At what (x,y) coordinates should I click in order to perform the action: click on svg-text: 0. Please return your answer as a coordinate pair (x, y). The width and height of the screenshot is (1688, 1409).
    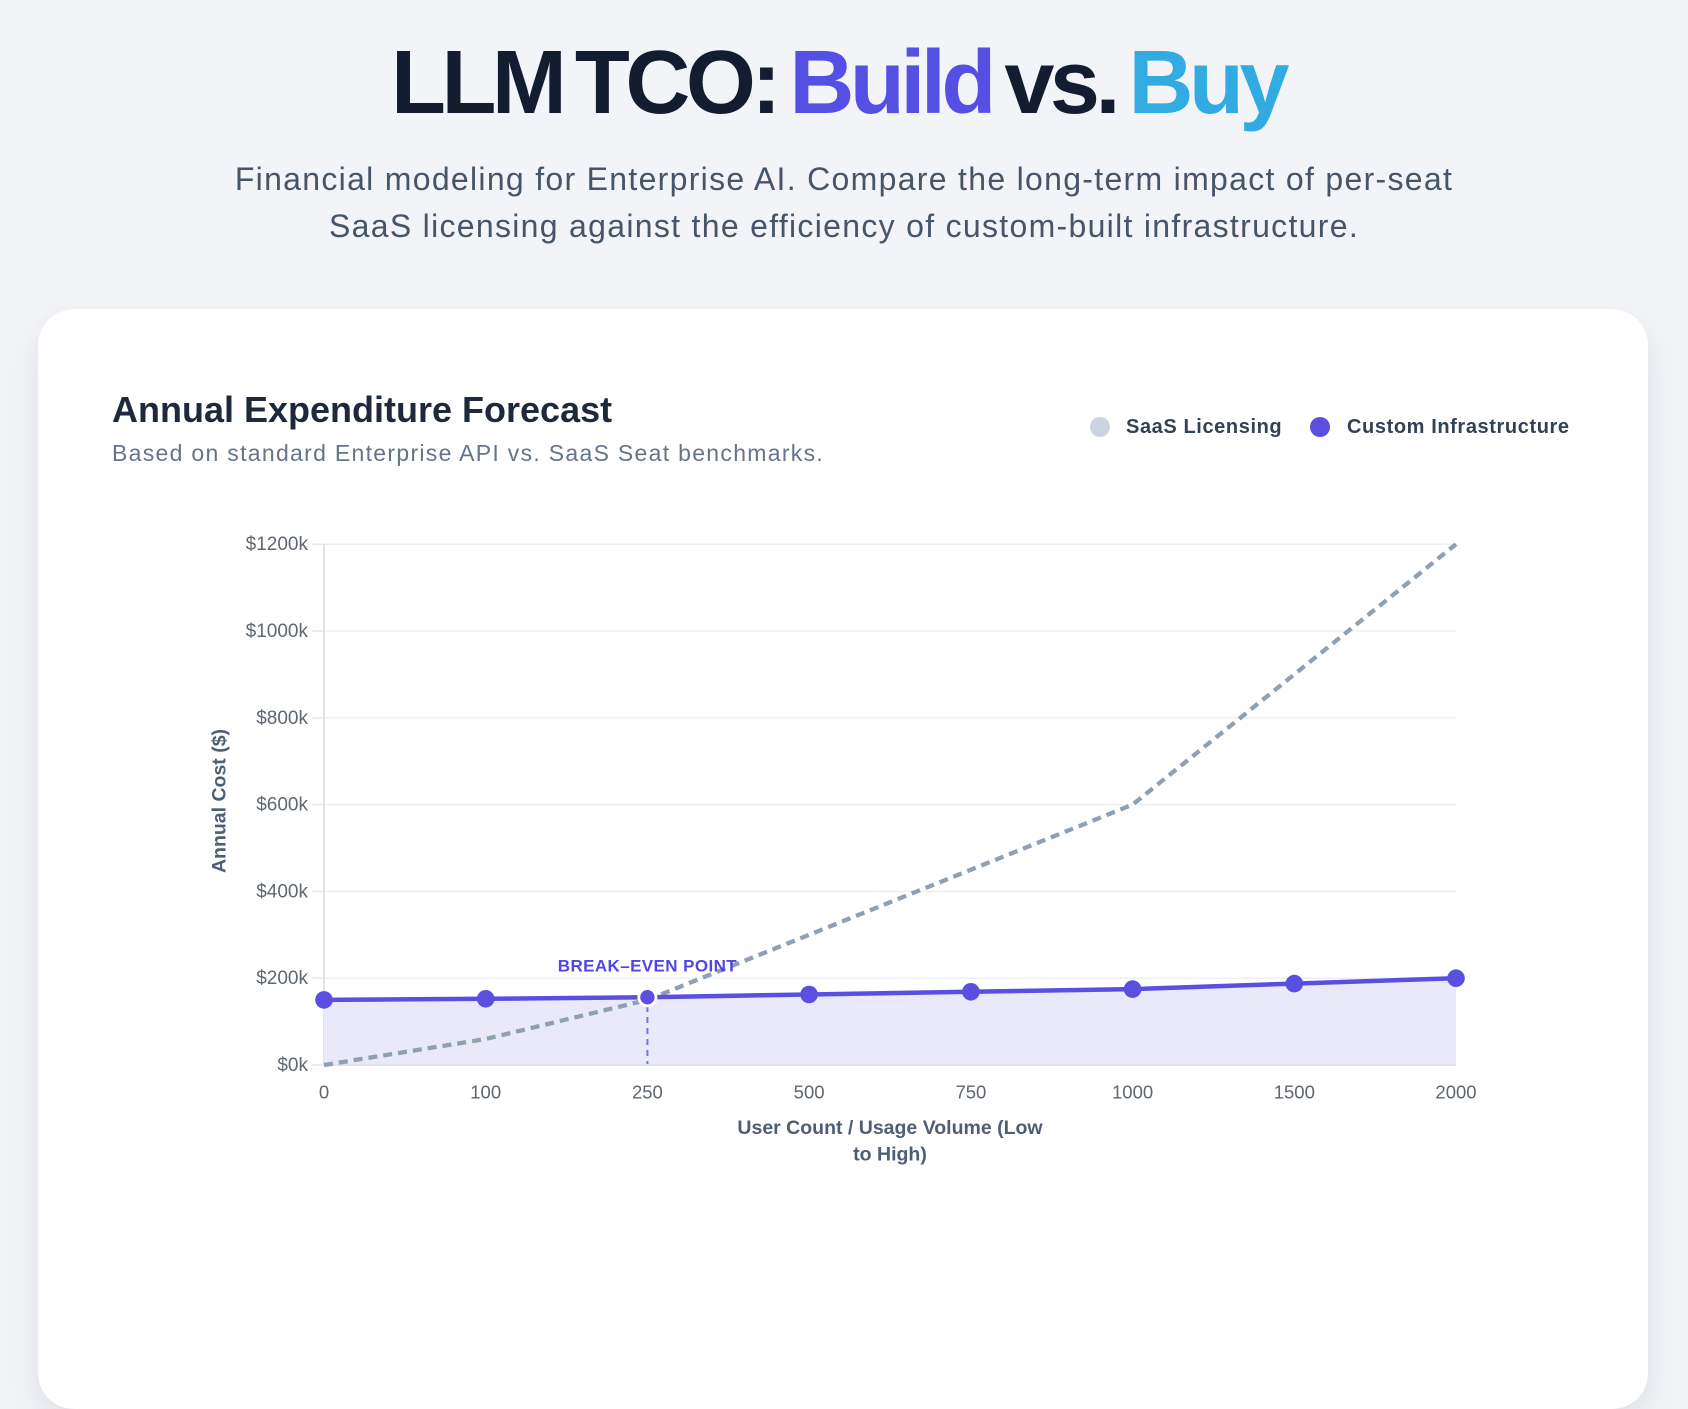
    Looking at the image, I should click on (324, 1092).